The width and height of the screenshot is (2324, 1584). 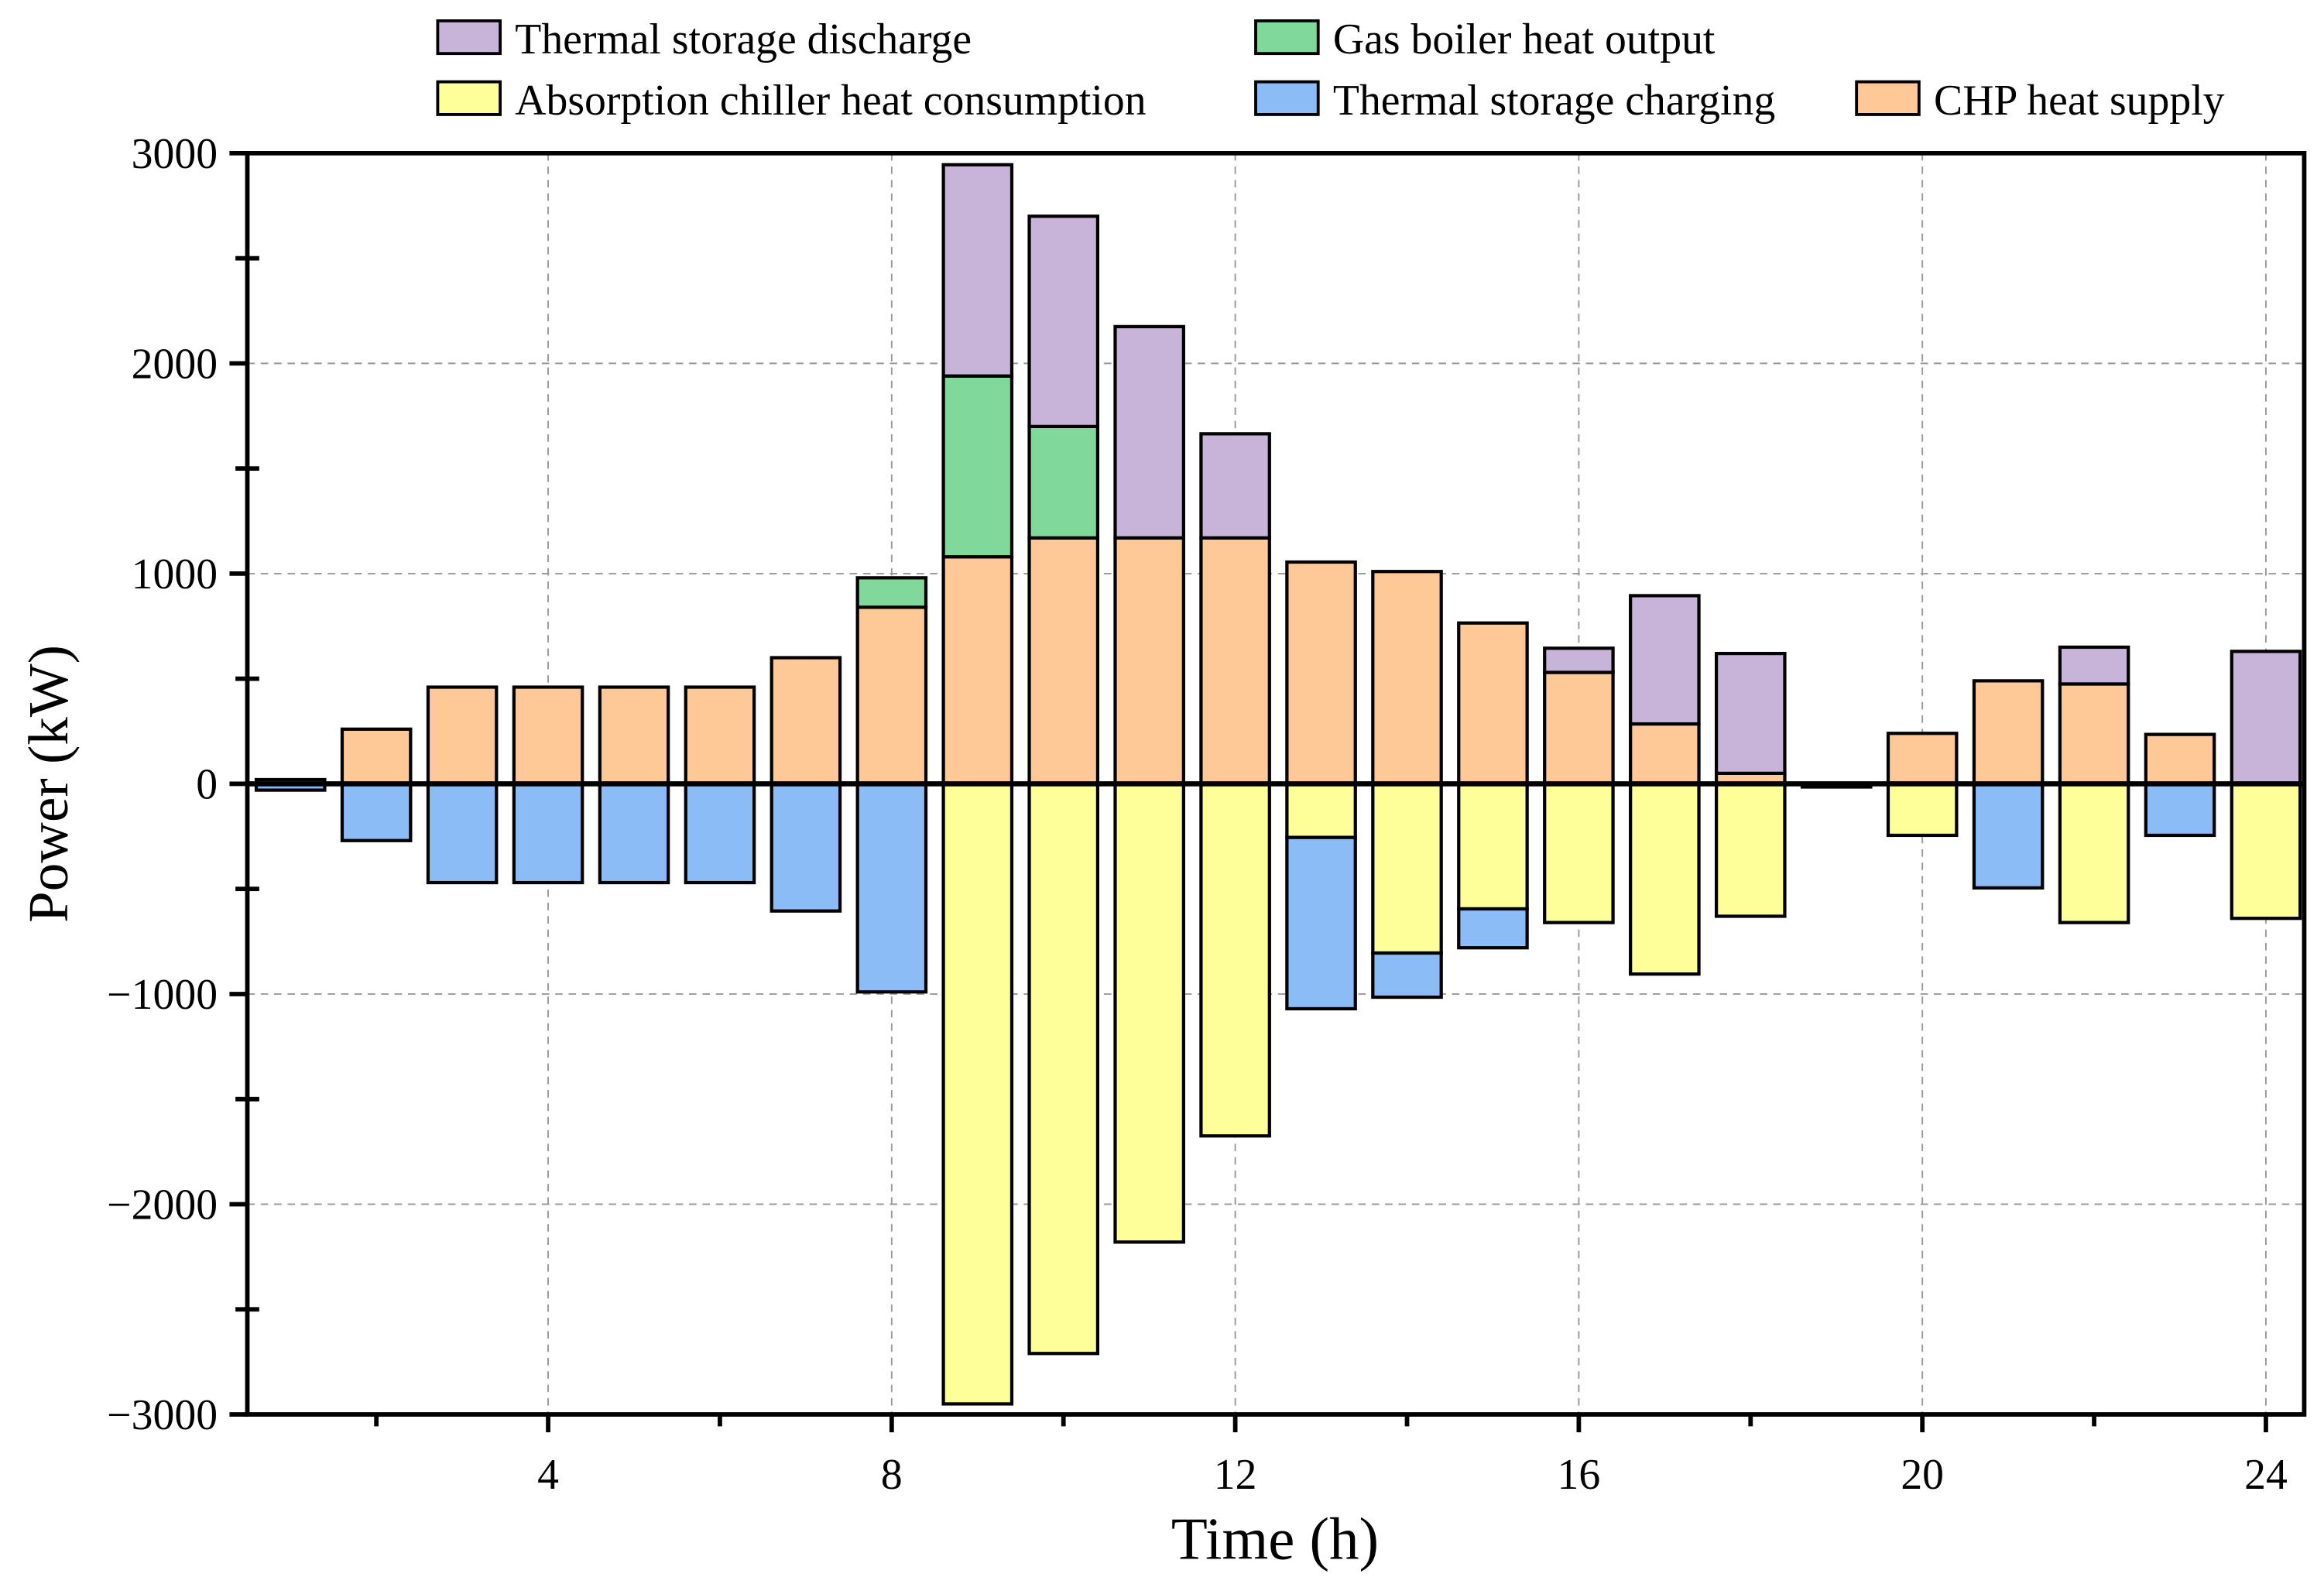 What do you see at coordinates (548, 1475) in the screenshot?
I see `x-tick-label: 4` at bounding box center [548, 1475].